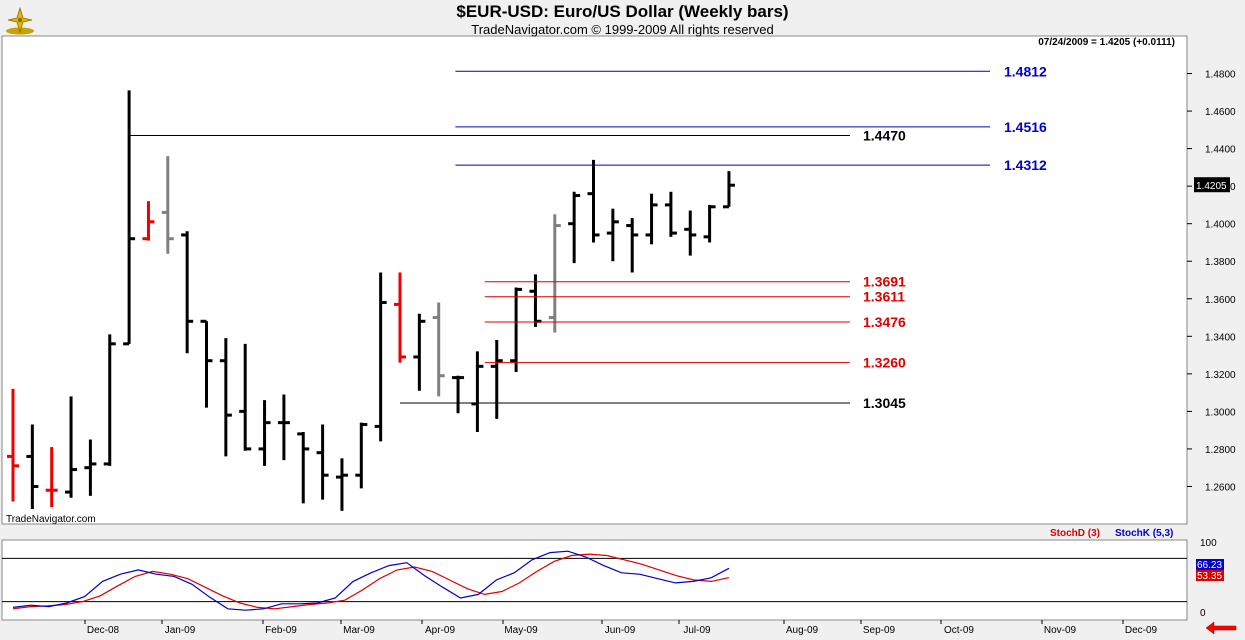 The image size is (1245, 640). What do you see at coordinates (1220, 337) in the screenshot?
I see `price-y-tick-label: 1.3400` at bounding box center [1220, 337].